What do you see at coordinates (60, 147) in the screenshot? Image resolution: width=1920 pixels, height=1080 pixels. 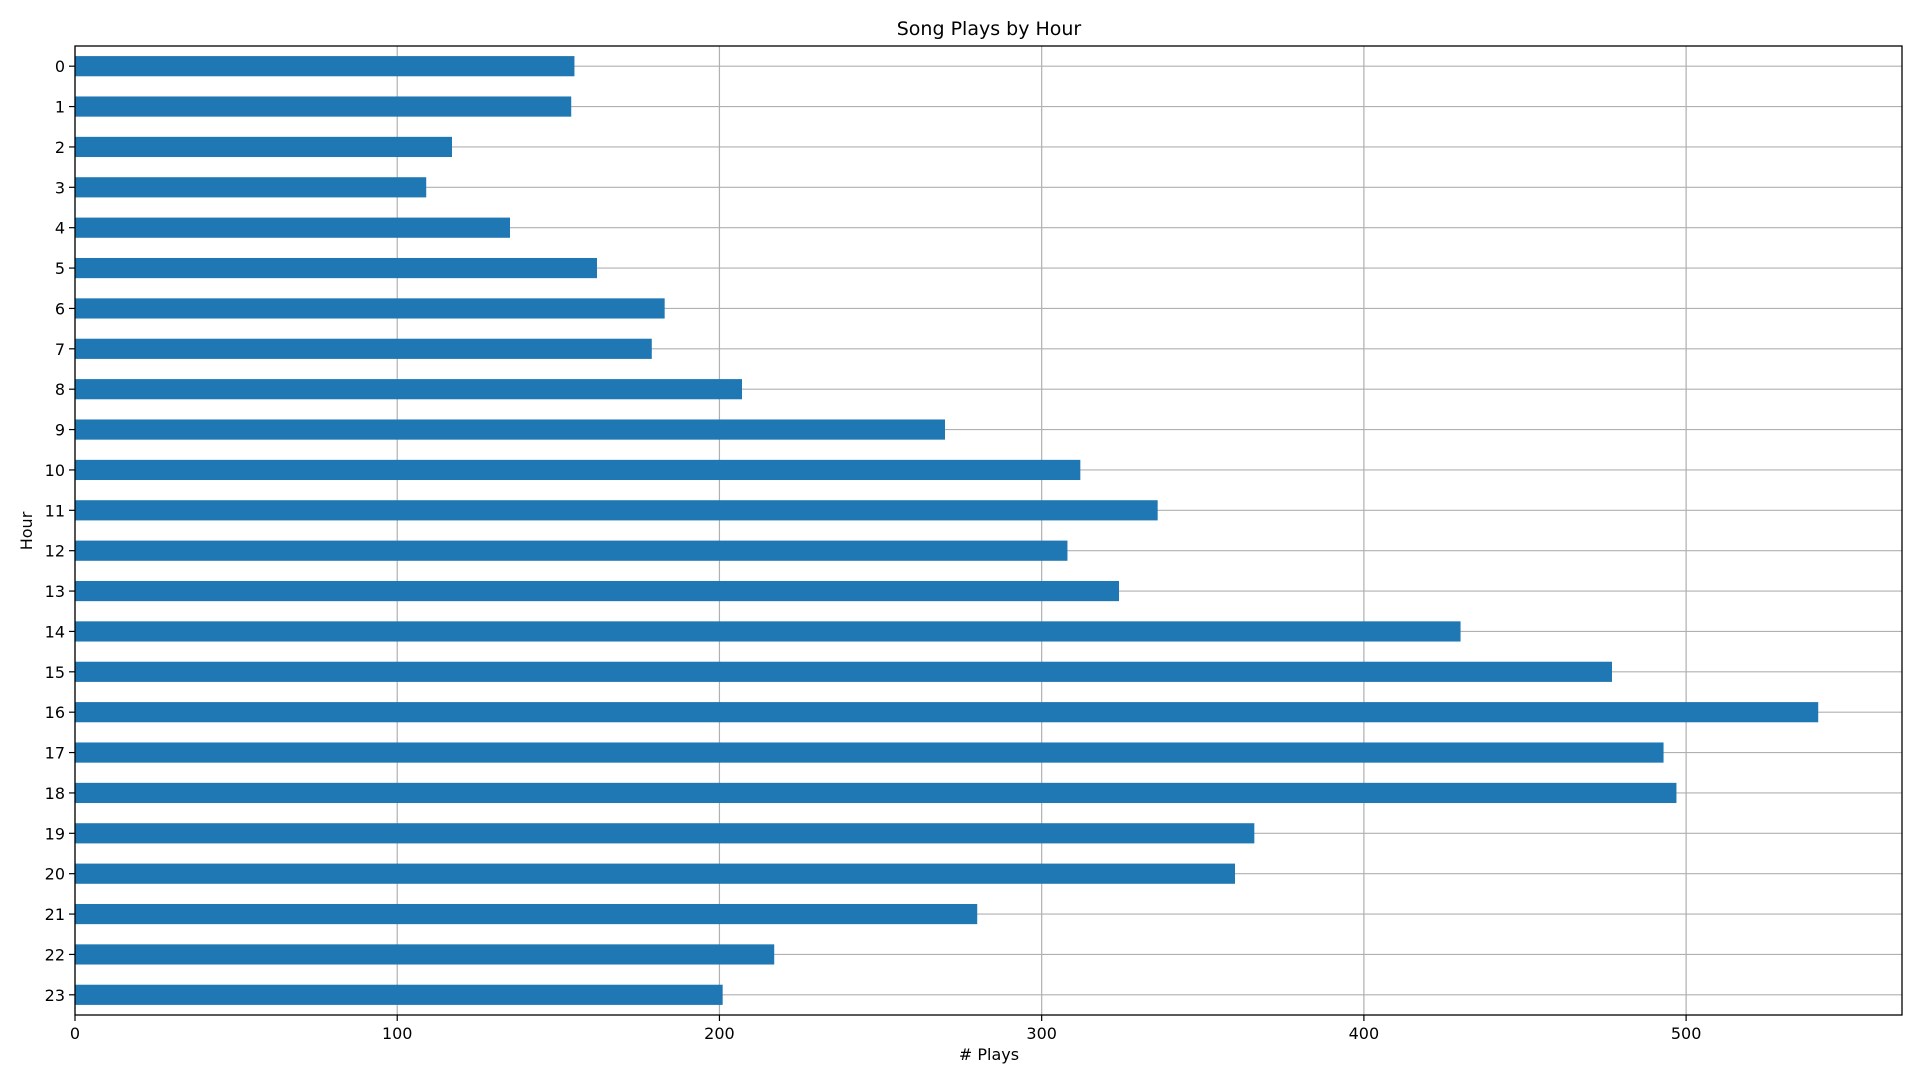 I see `y-tick-label: 2` at bounding box center [60, 147].